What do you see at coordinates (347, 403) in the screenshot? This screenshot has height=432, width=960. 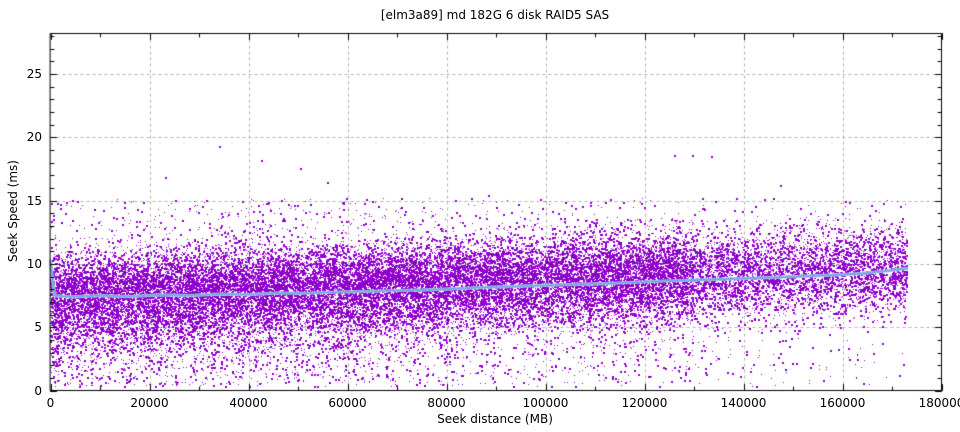 I see `x-tick-label: 60000` at bounding box center [347, 403].